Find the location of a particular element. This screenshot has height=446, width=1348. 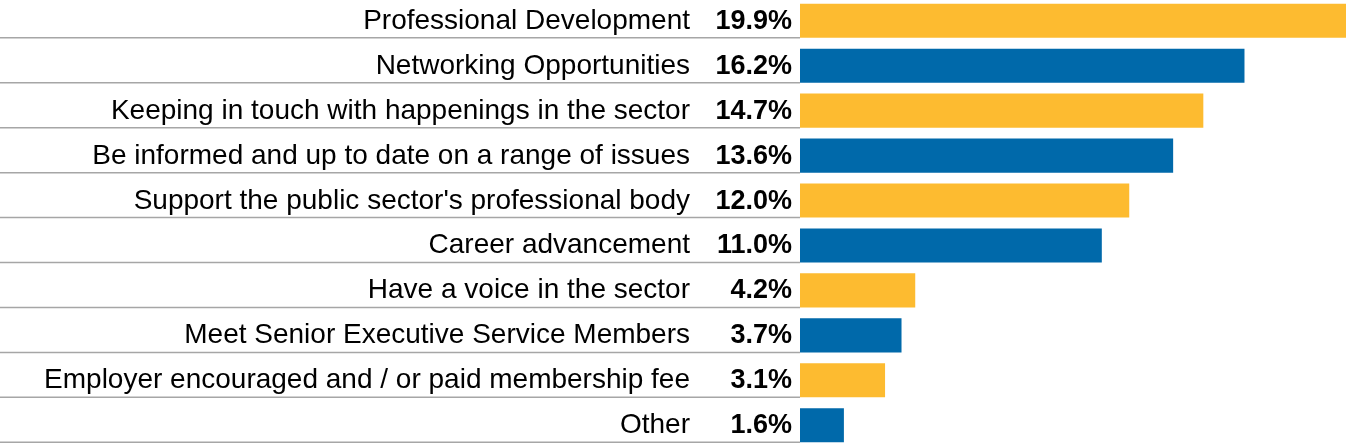

data-label: 19.9% is located at coordinates (753, 19).